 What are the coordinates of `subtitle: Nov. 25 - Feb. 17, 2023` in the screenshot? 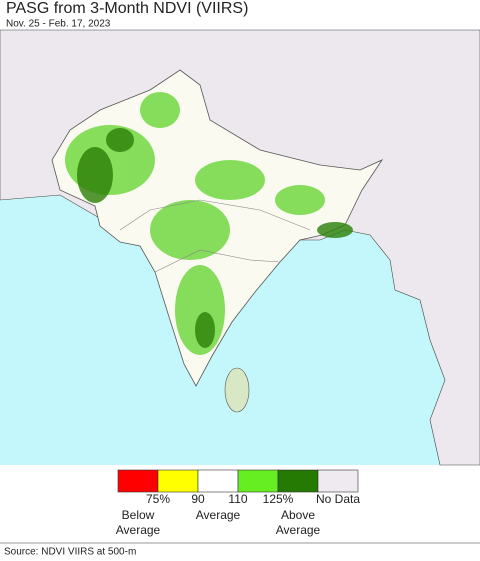 It's located at (58, 24).